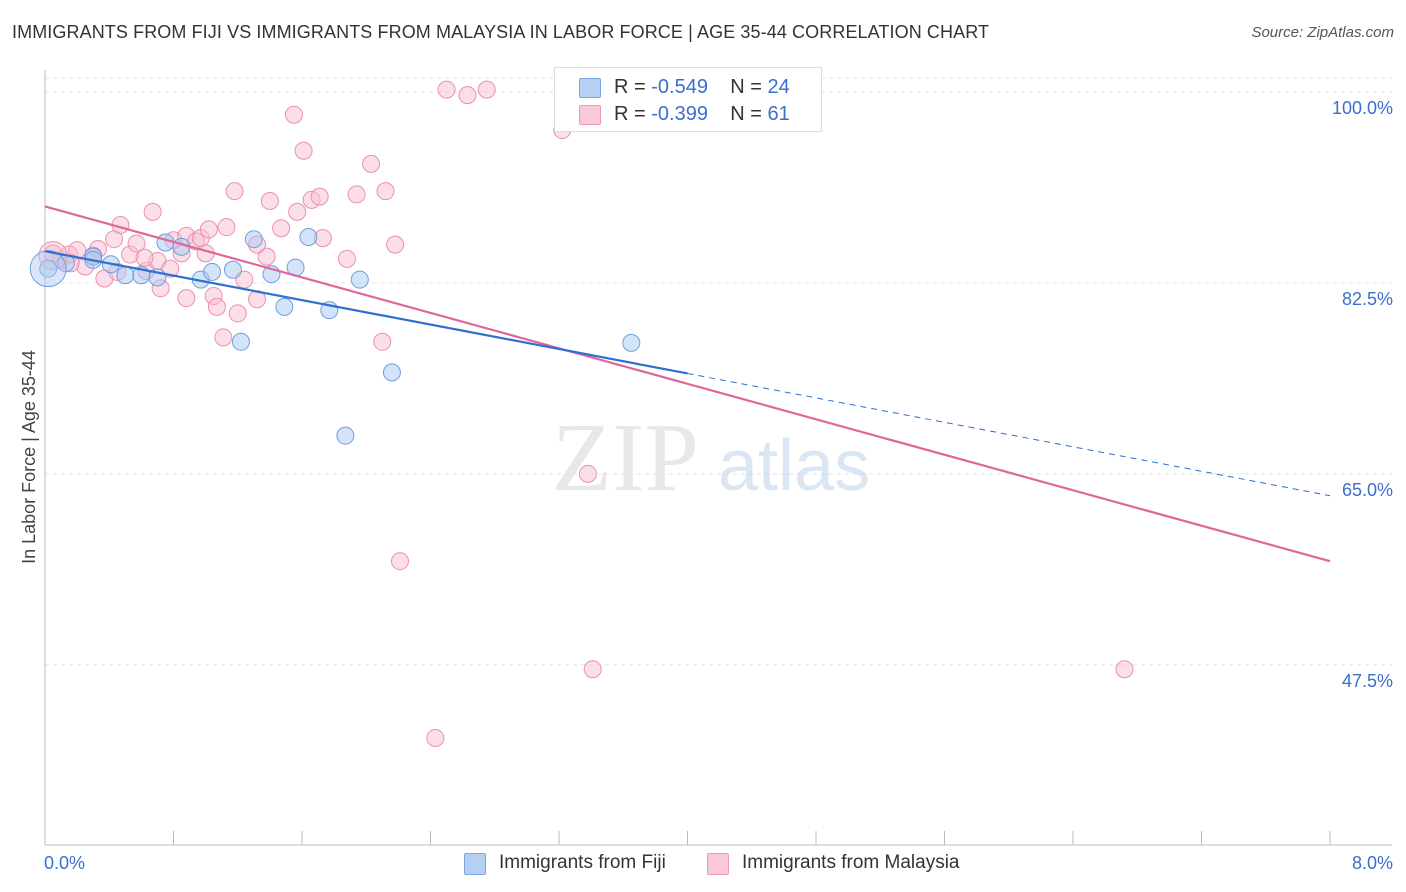 The height and width of the screenshot is (892, 1406). Describe the element at coordinates (475, 864) in the screenshot. I see `bottom-legend-swatch-fiji` at that location.